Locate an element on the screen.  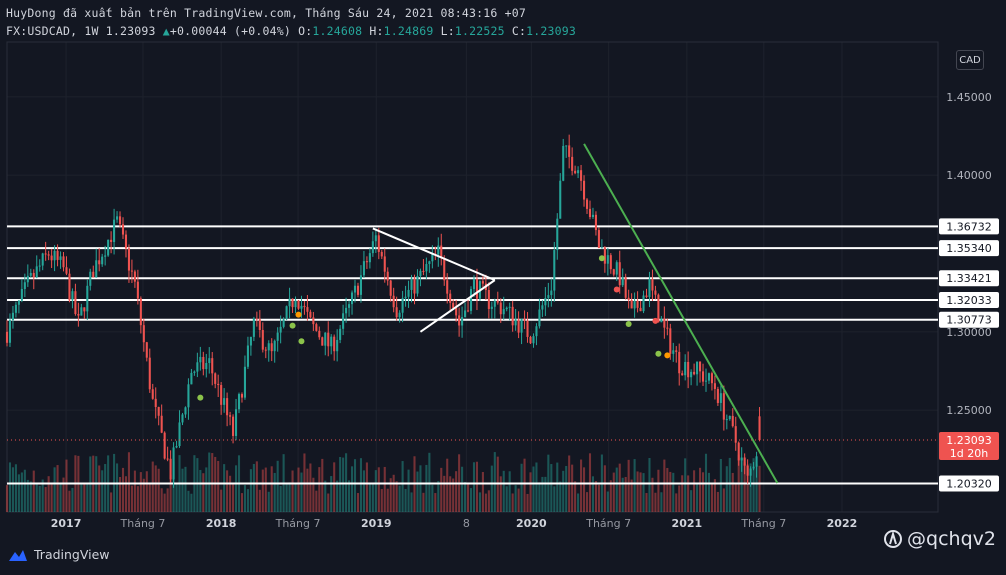
price-tick-label: 1.25000 is located at coordinates (969, 410).